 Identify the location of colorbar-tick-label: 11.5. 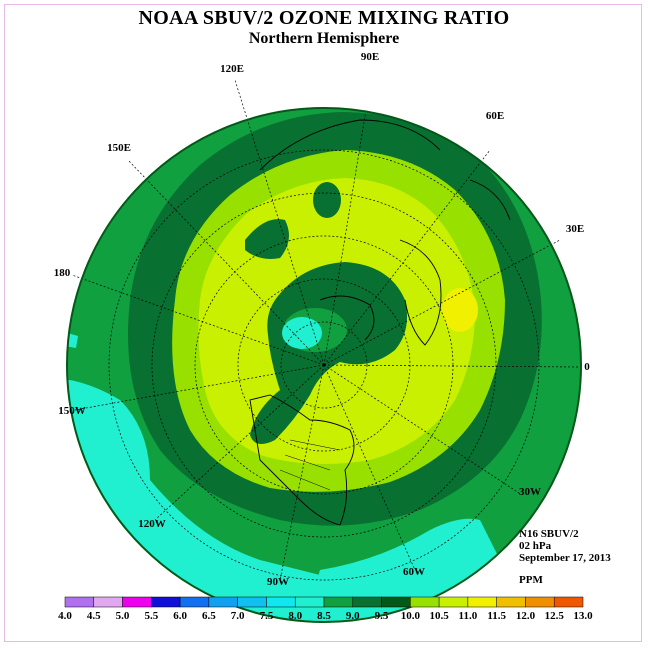
(496, 616).